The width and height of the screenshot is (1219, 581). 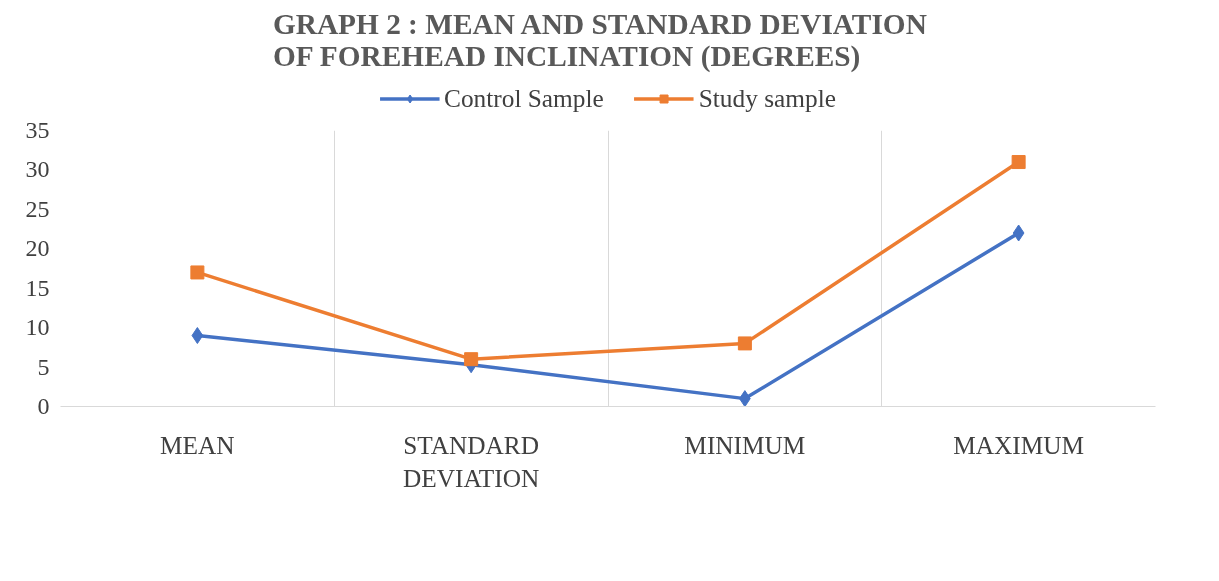 I want to click on legend-label: Control Sample, so click(x=524, y=98).